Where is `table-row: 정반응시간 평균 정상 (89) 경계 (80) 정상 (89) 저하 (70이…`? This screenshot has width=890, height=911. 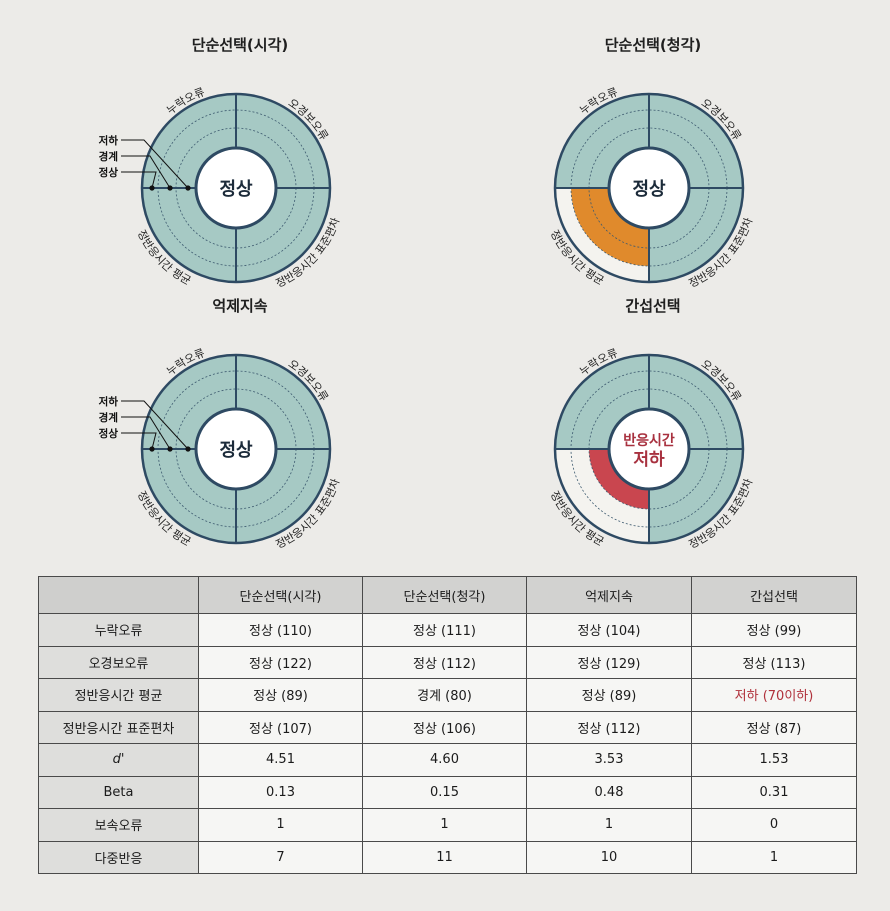
table-row: 정반응시간 평균 정상 (89) 경계 (80) 정상 (89) 저하 (70이… is located at coordinates (447, 695).